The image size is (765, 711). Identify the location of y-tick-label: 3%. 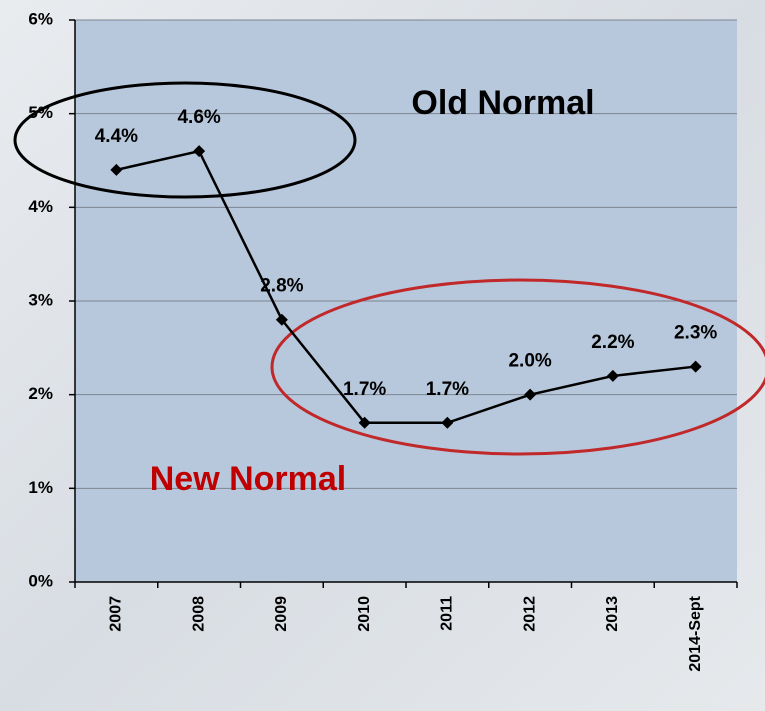
(40, 299).